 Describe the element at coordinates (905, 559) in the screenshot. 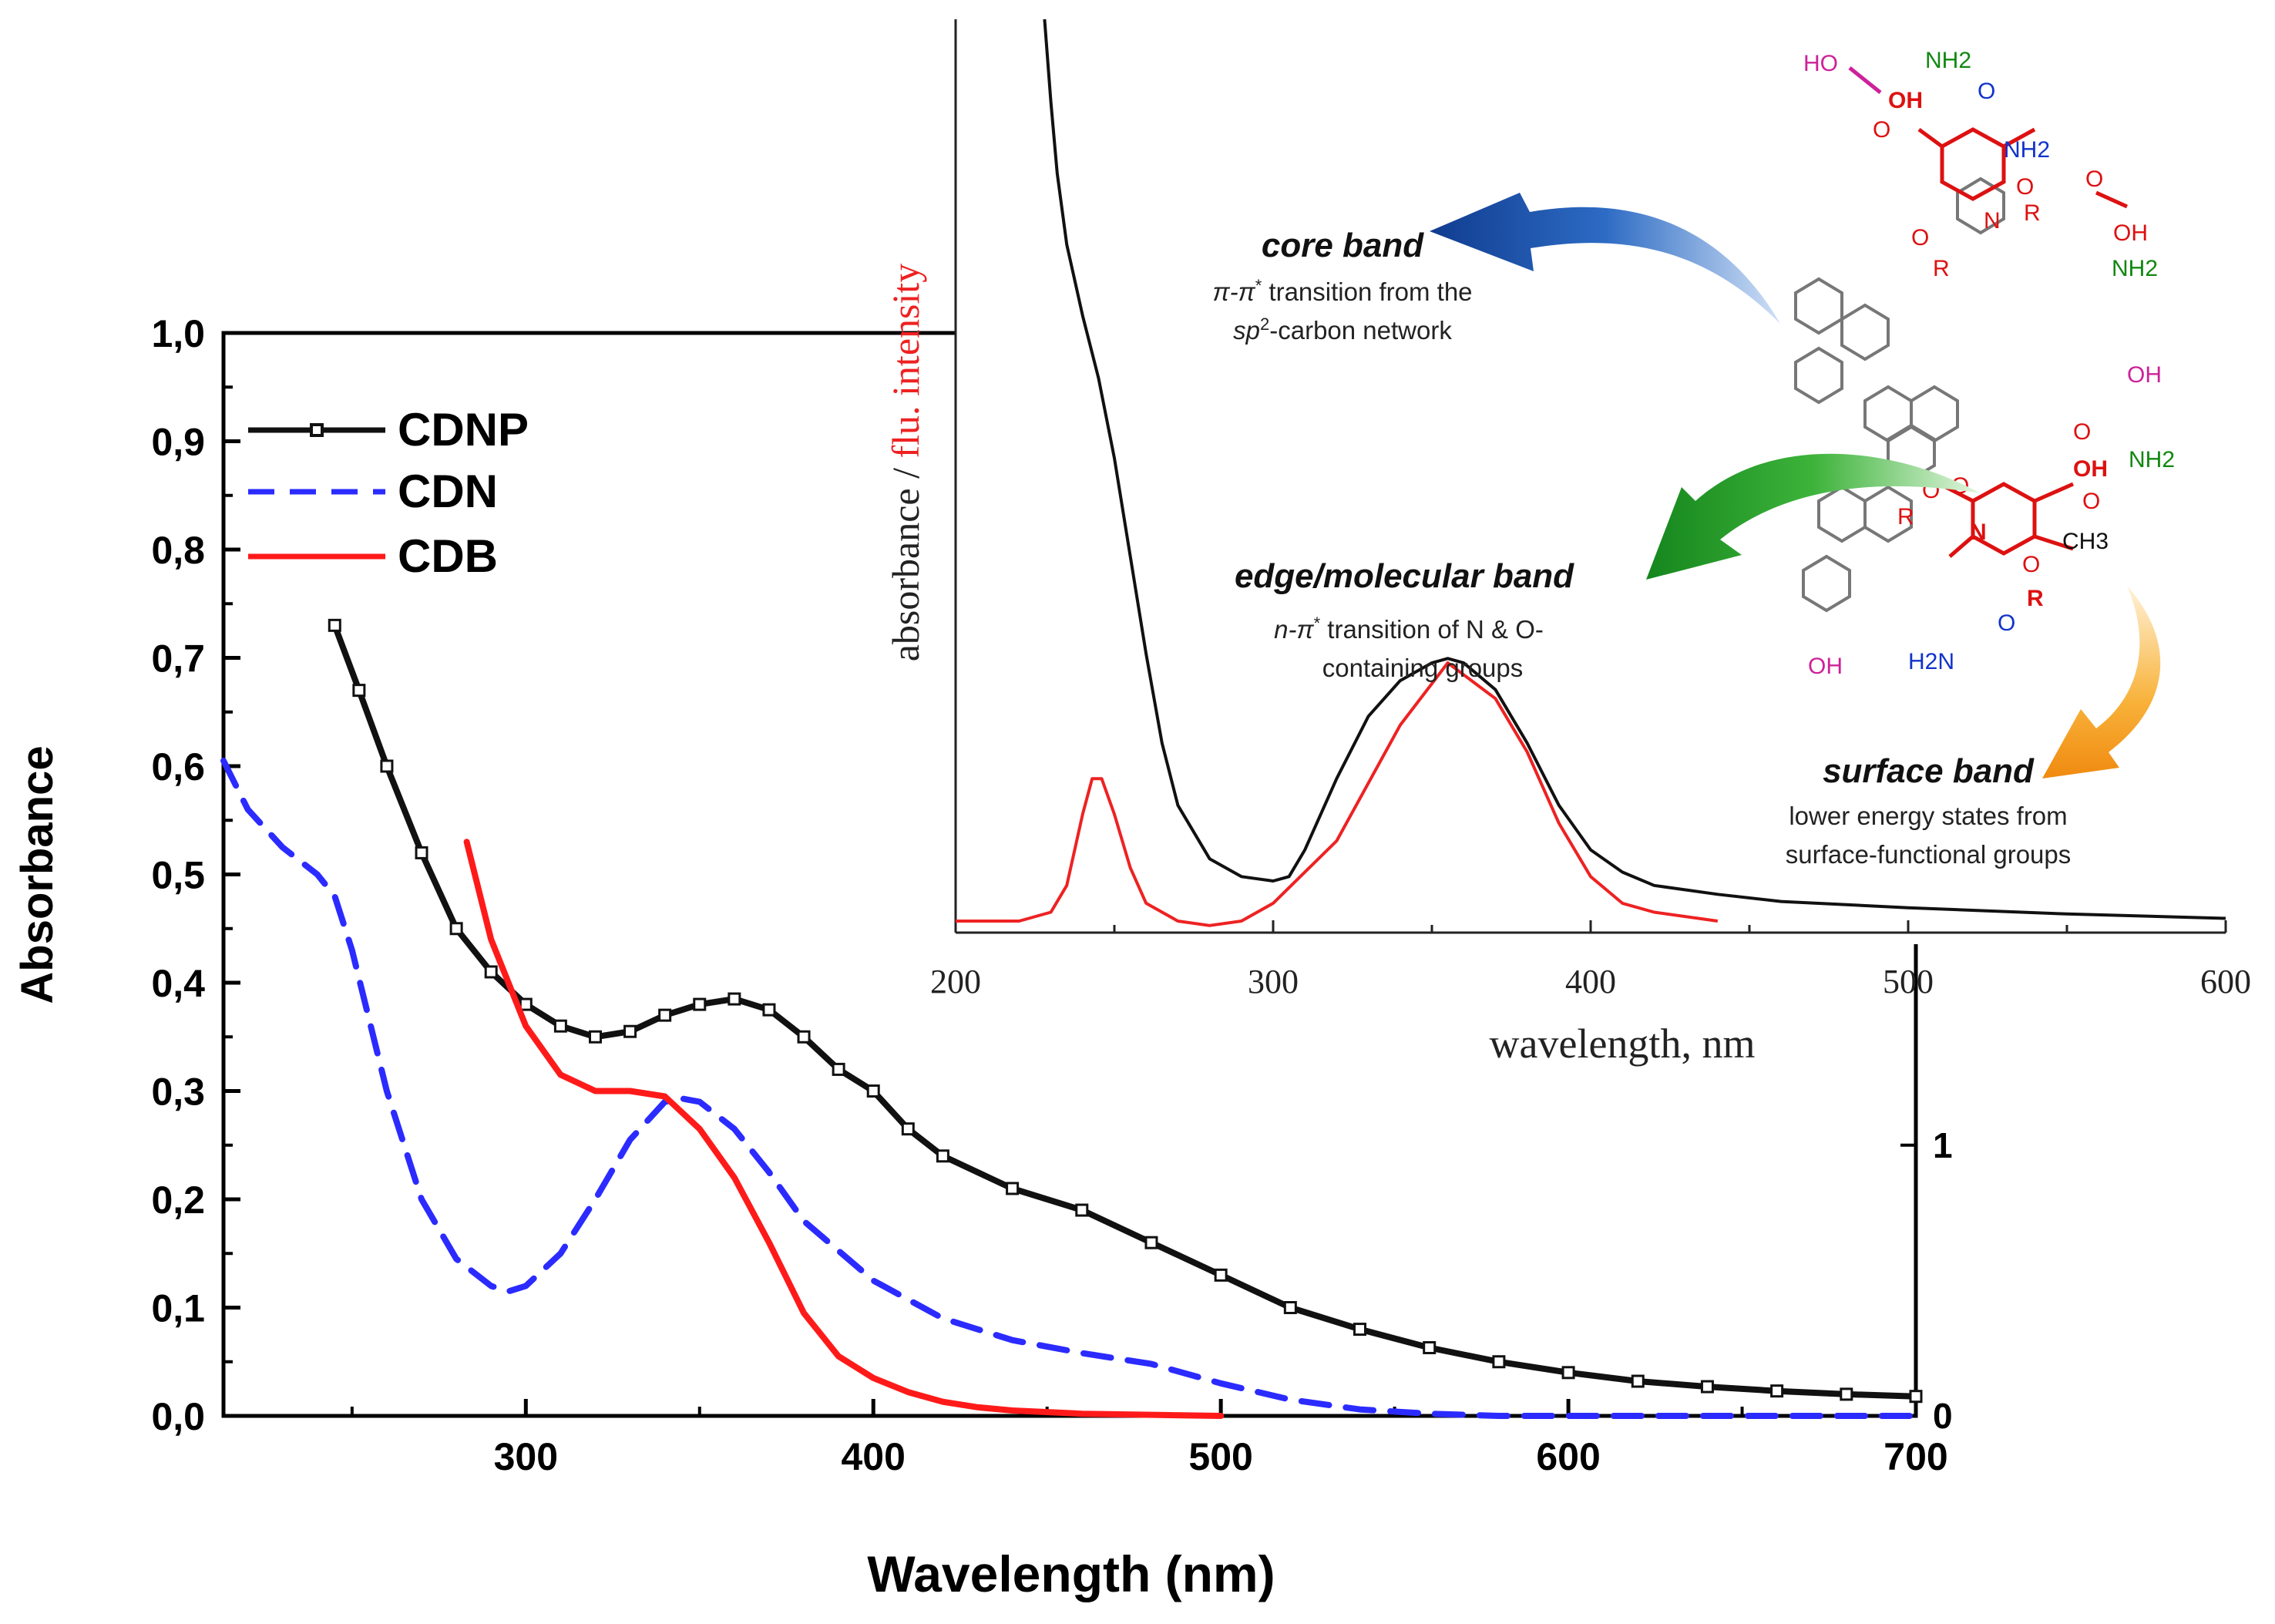

I see `inset-y-label-absorbance: absorbance /` at that location.